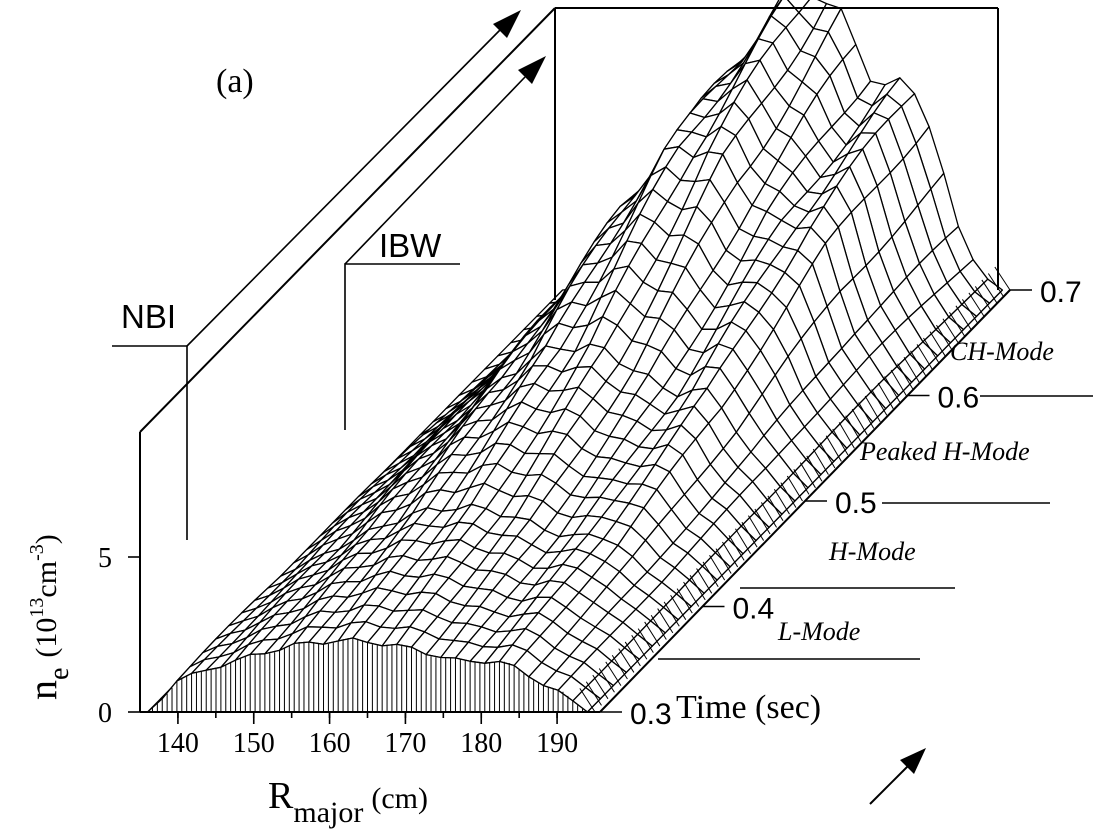 Image resolution: width=1093 pixels, height=839 pixels. What do you see at coordinates (913, 761) in the screenshot?
I see `time-arrow-head` at bounding box center [913, 761].